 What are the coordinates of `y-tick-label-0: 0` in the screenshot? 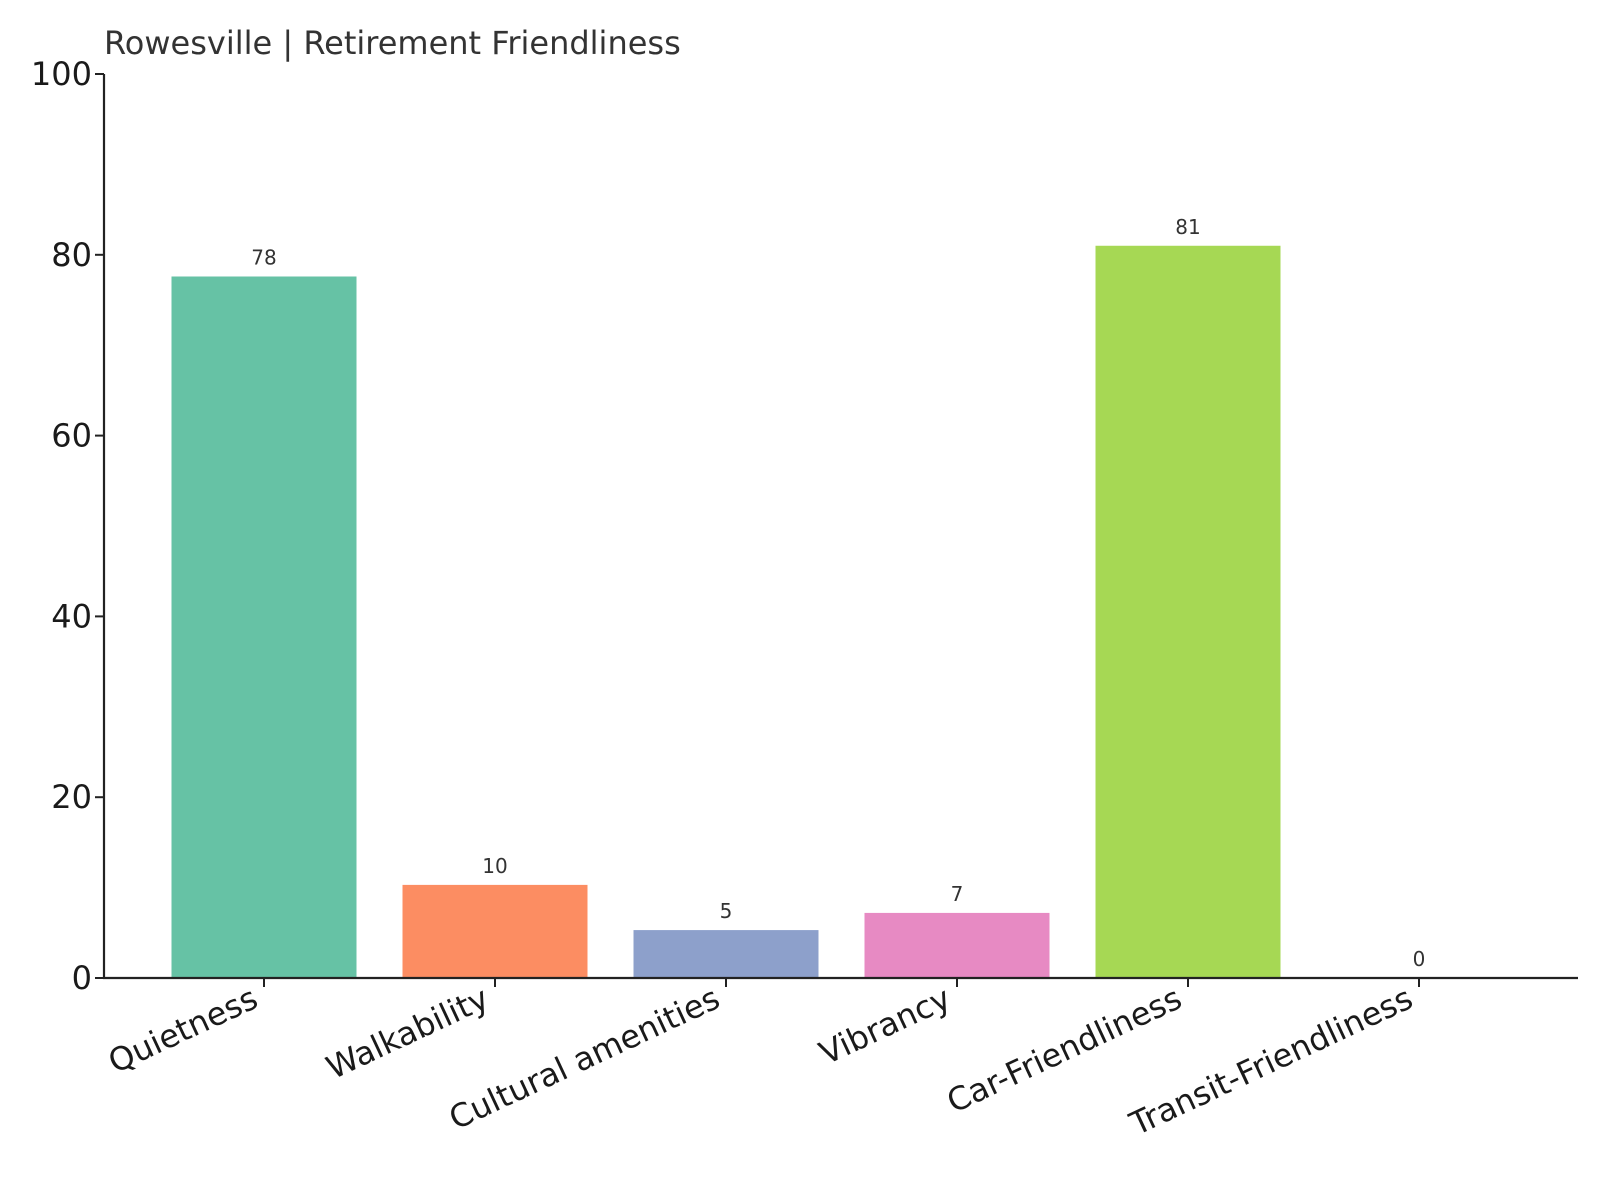 It's located at (82, 978).